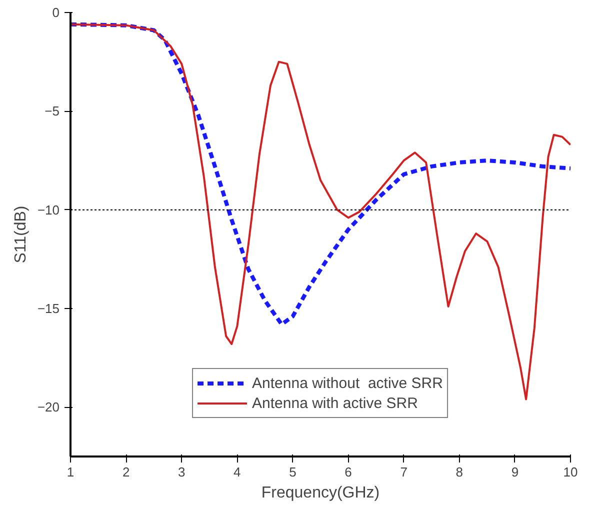 This screenshot has height=516, width=590. I want to click on legend-label: Antenna with active SRR, so click(335, 403).